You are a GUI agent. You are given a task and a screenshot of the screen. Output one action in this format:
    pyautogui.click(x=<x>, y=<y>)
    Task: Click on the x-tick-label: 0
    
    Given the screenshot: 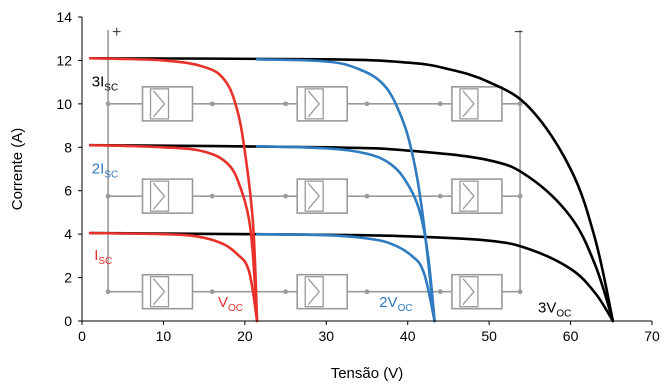 What is the action you would take?
    pyautogui.click(x=82, y=336)
    